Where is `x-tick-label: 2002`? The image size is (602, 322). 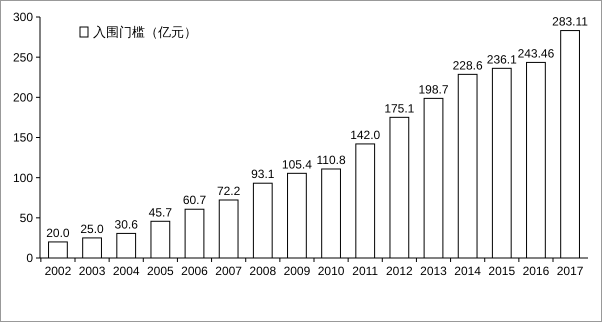
x-tick-label: 2002 is located at coordinates (58, 271).